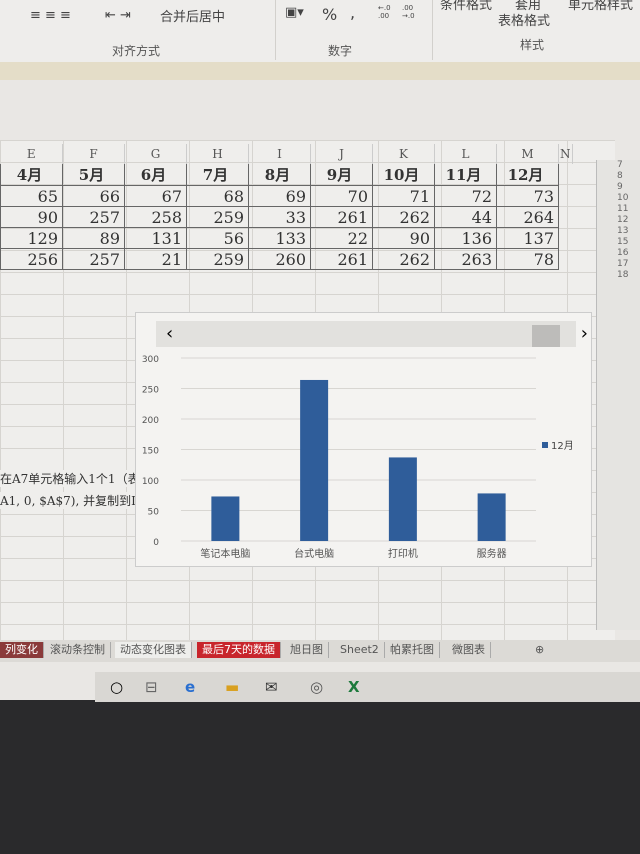  Describe the element at coordinates (372, 334) in the screenshot. I see `chart-scrollbar: ‹ ›` at that location.